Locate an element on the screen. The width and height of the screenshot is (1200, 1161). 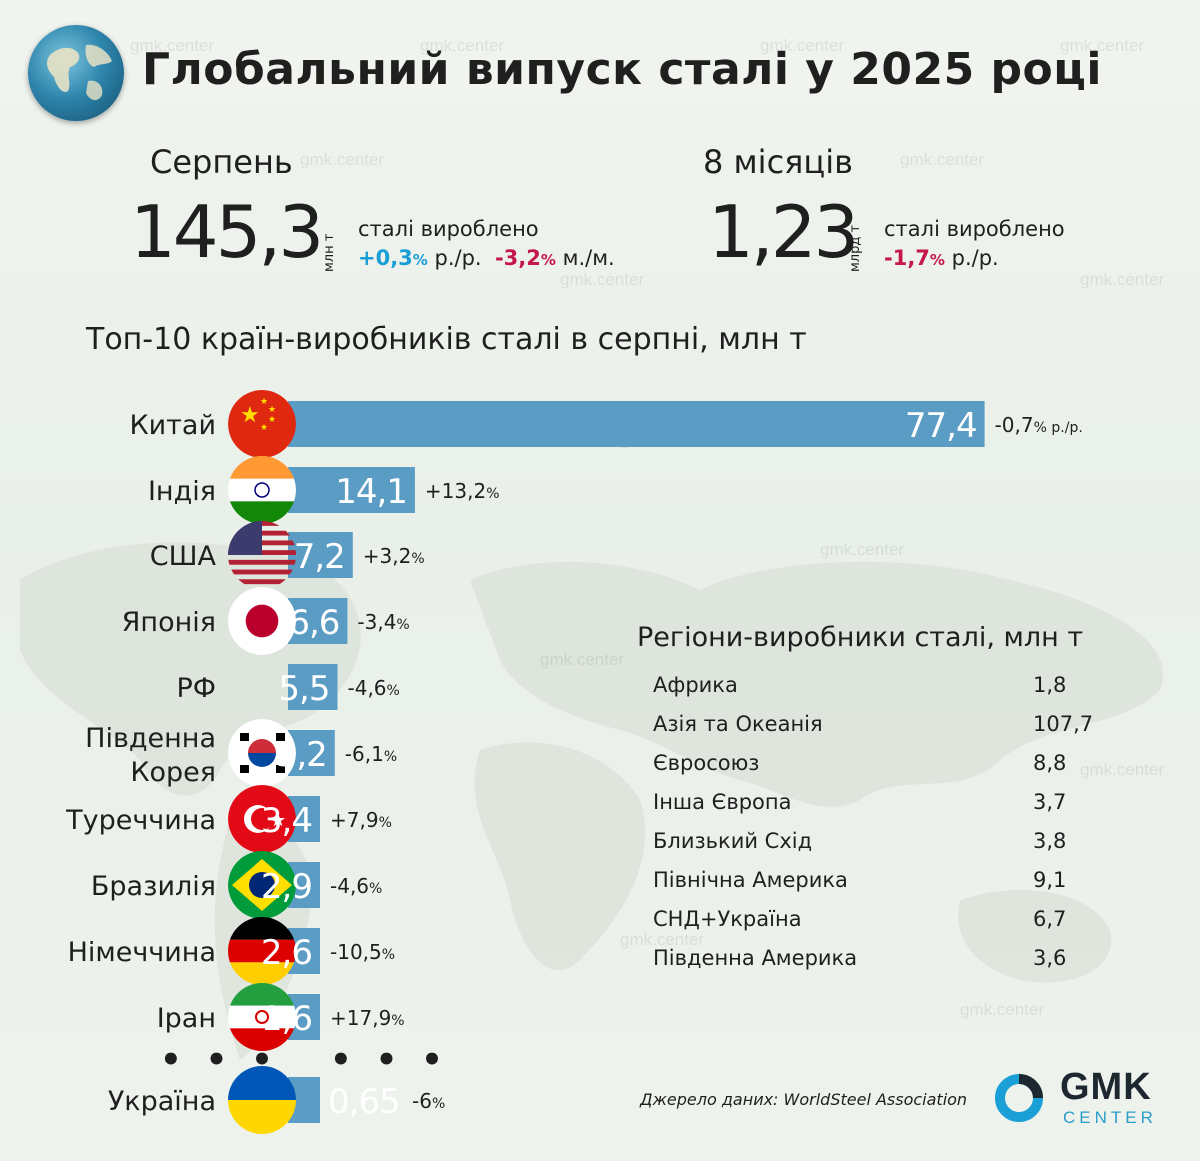
bar-value-label: 6,6 is located at coordinates (313, 623).